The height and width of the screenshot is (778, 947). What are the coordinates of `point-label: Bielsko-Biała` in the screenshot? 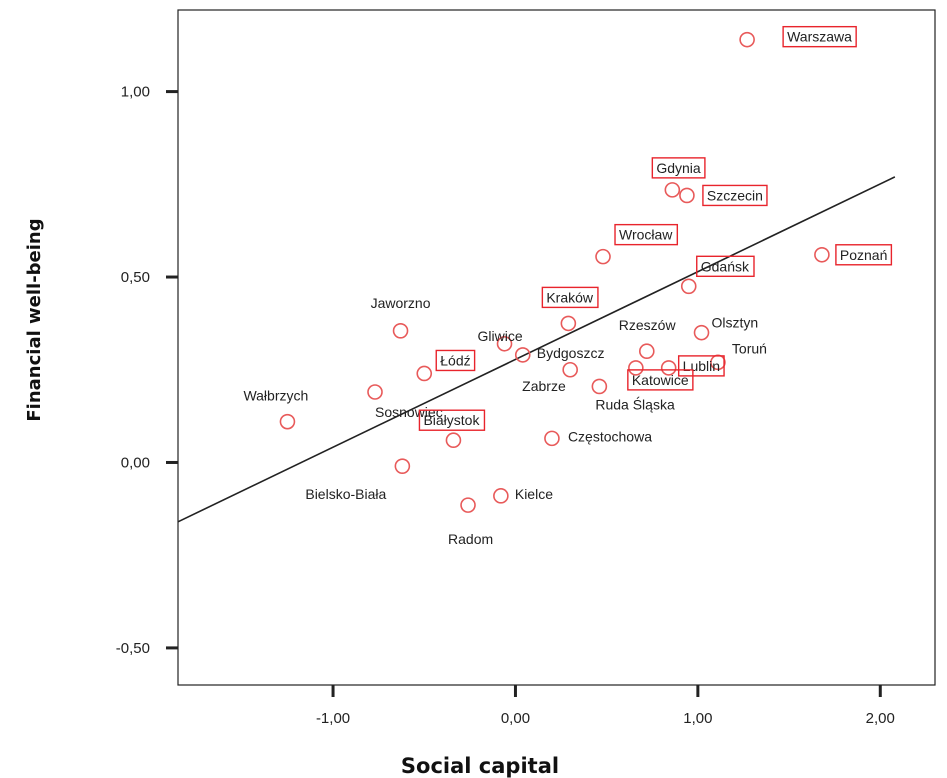 It's located at (345, 494).